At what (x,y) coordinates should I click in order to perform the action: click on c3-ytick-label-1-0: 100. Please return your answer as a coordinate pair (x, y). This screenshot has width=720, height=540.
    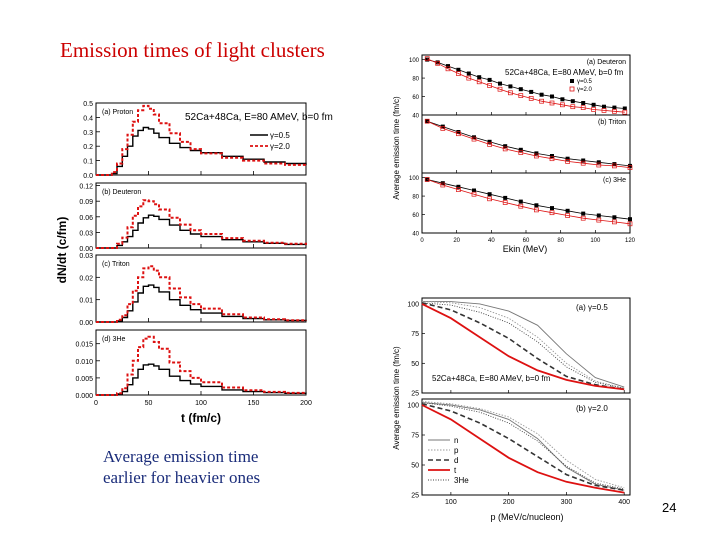
    Looking at the image, I should click on (413, 406).